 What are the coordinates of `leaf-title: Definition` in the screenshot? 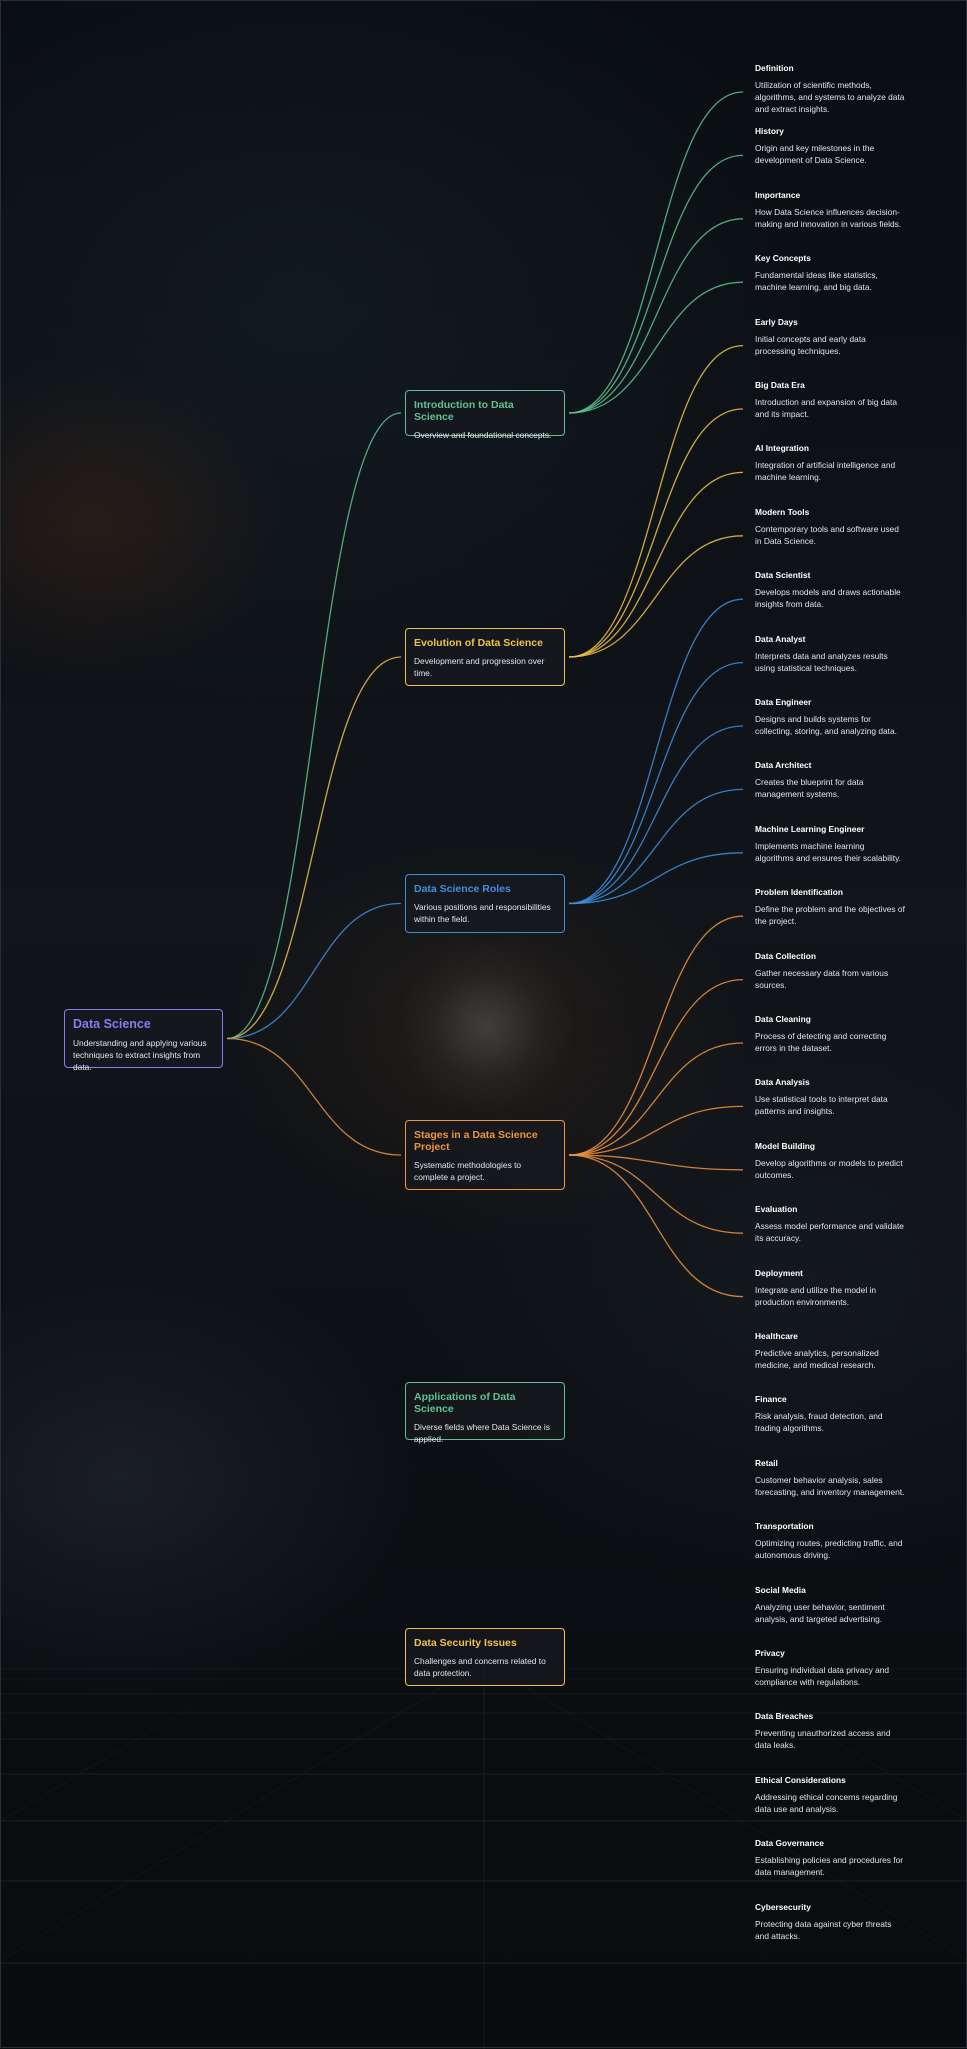 It's located at (774, 68).